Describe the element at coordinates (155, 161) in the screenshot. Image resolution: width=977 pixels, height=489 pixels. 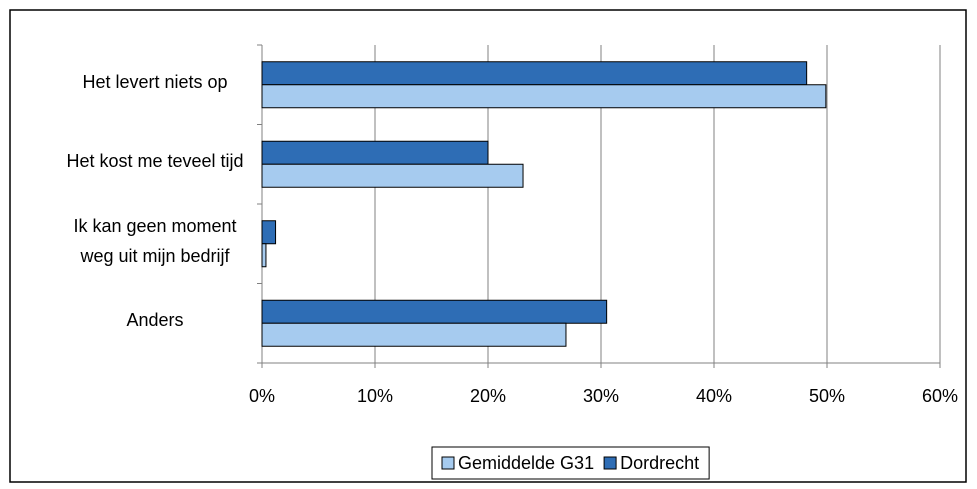
I see `y-tick-label: Het kost me teveel tijd` at that location.